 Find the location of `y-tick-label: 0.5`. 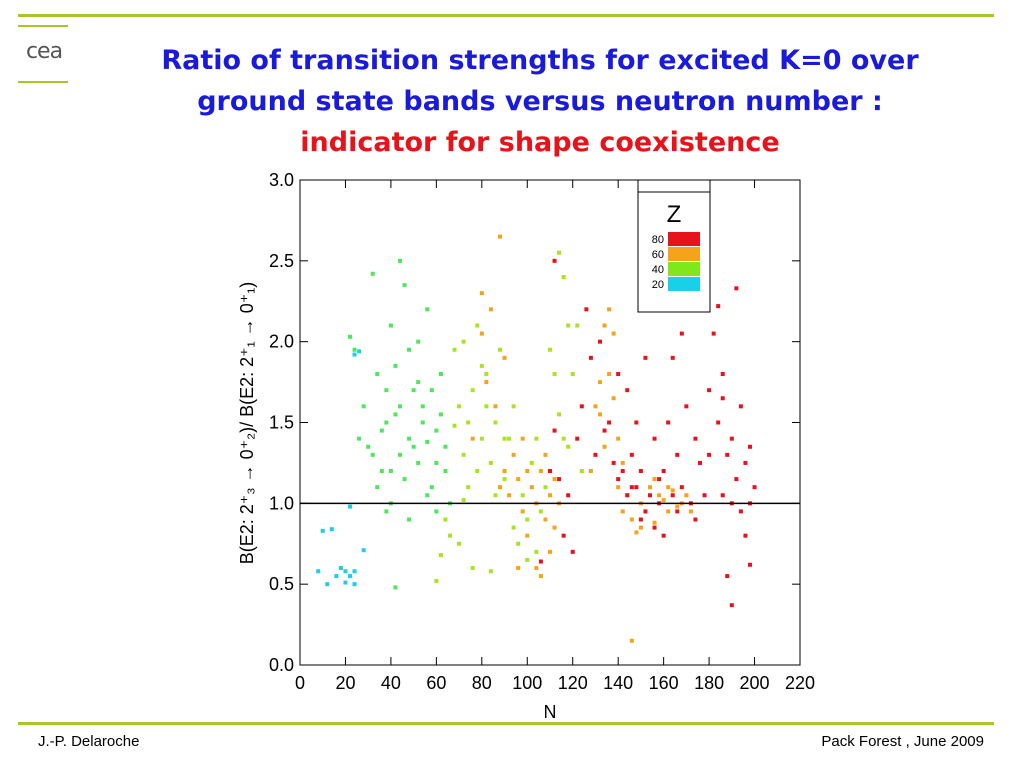

y-tick-label: 0.5 is located at coordinates (281, 584).